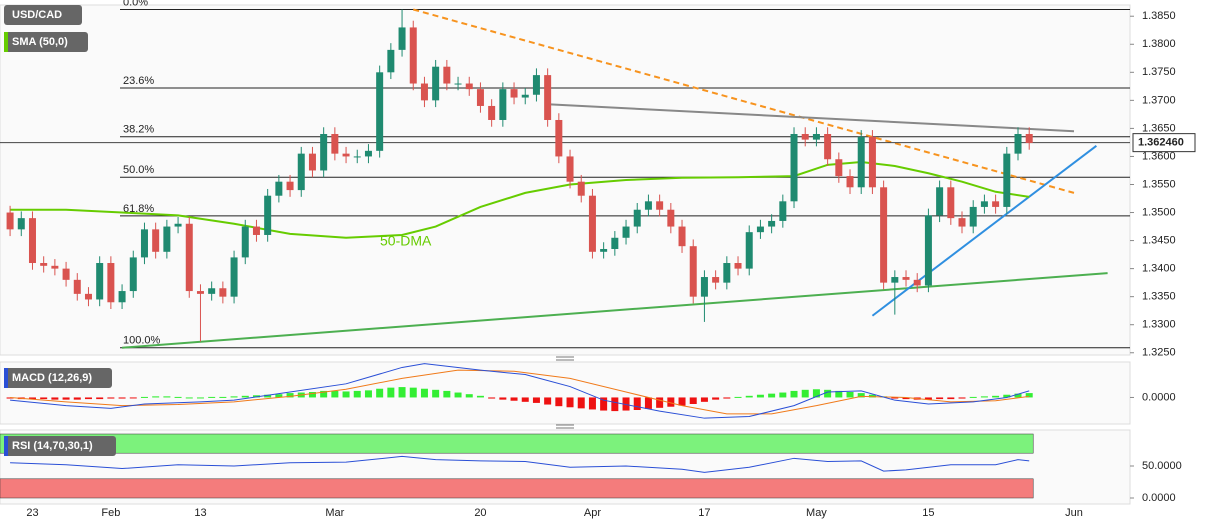 This screenshot has width=1207, height=526. Describe the element at coordinates (1159, 16) in the screenshot. I see `y-tick-label: 1.3850` at that location.